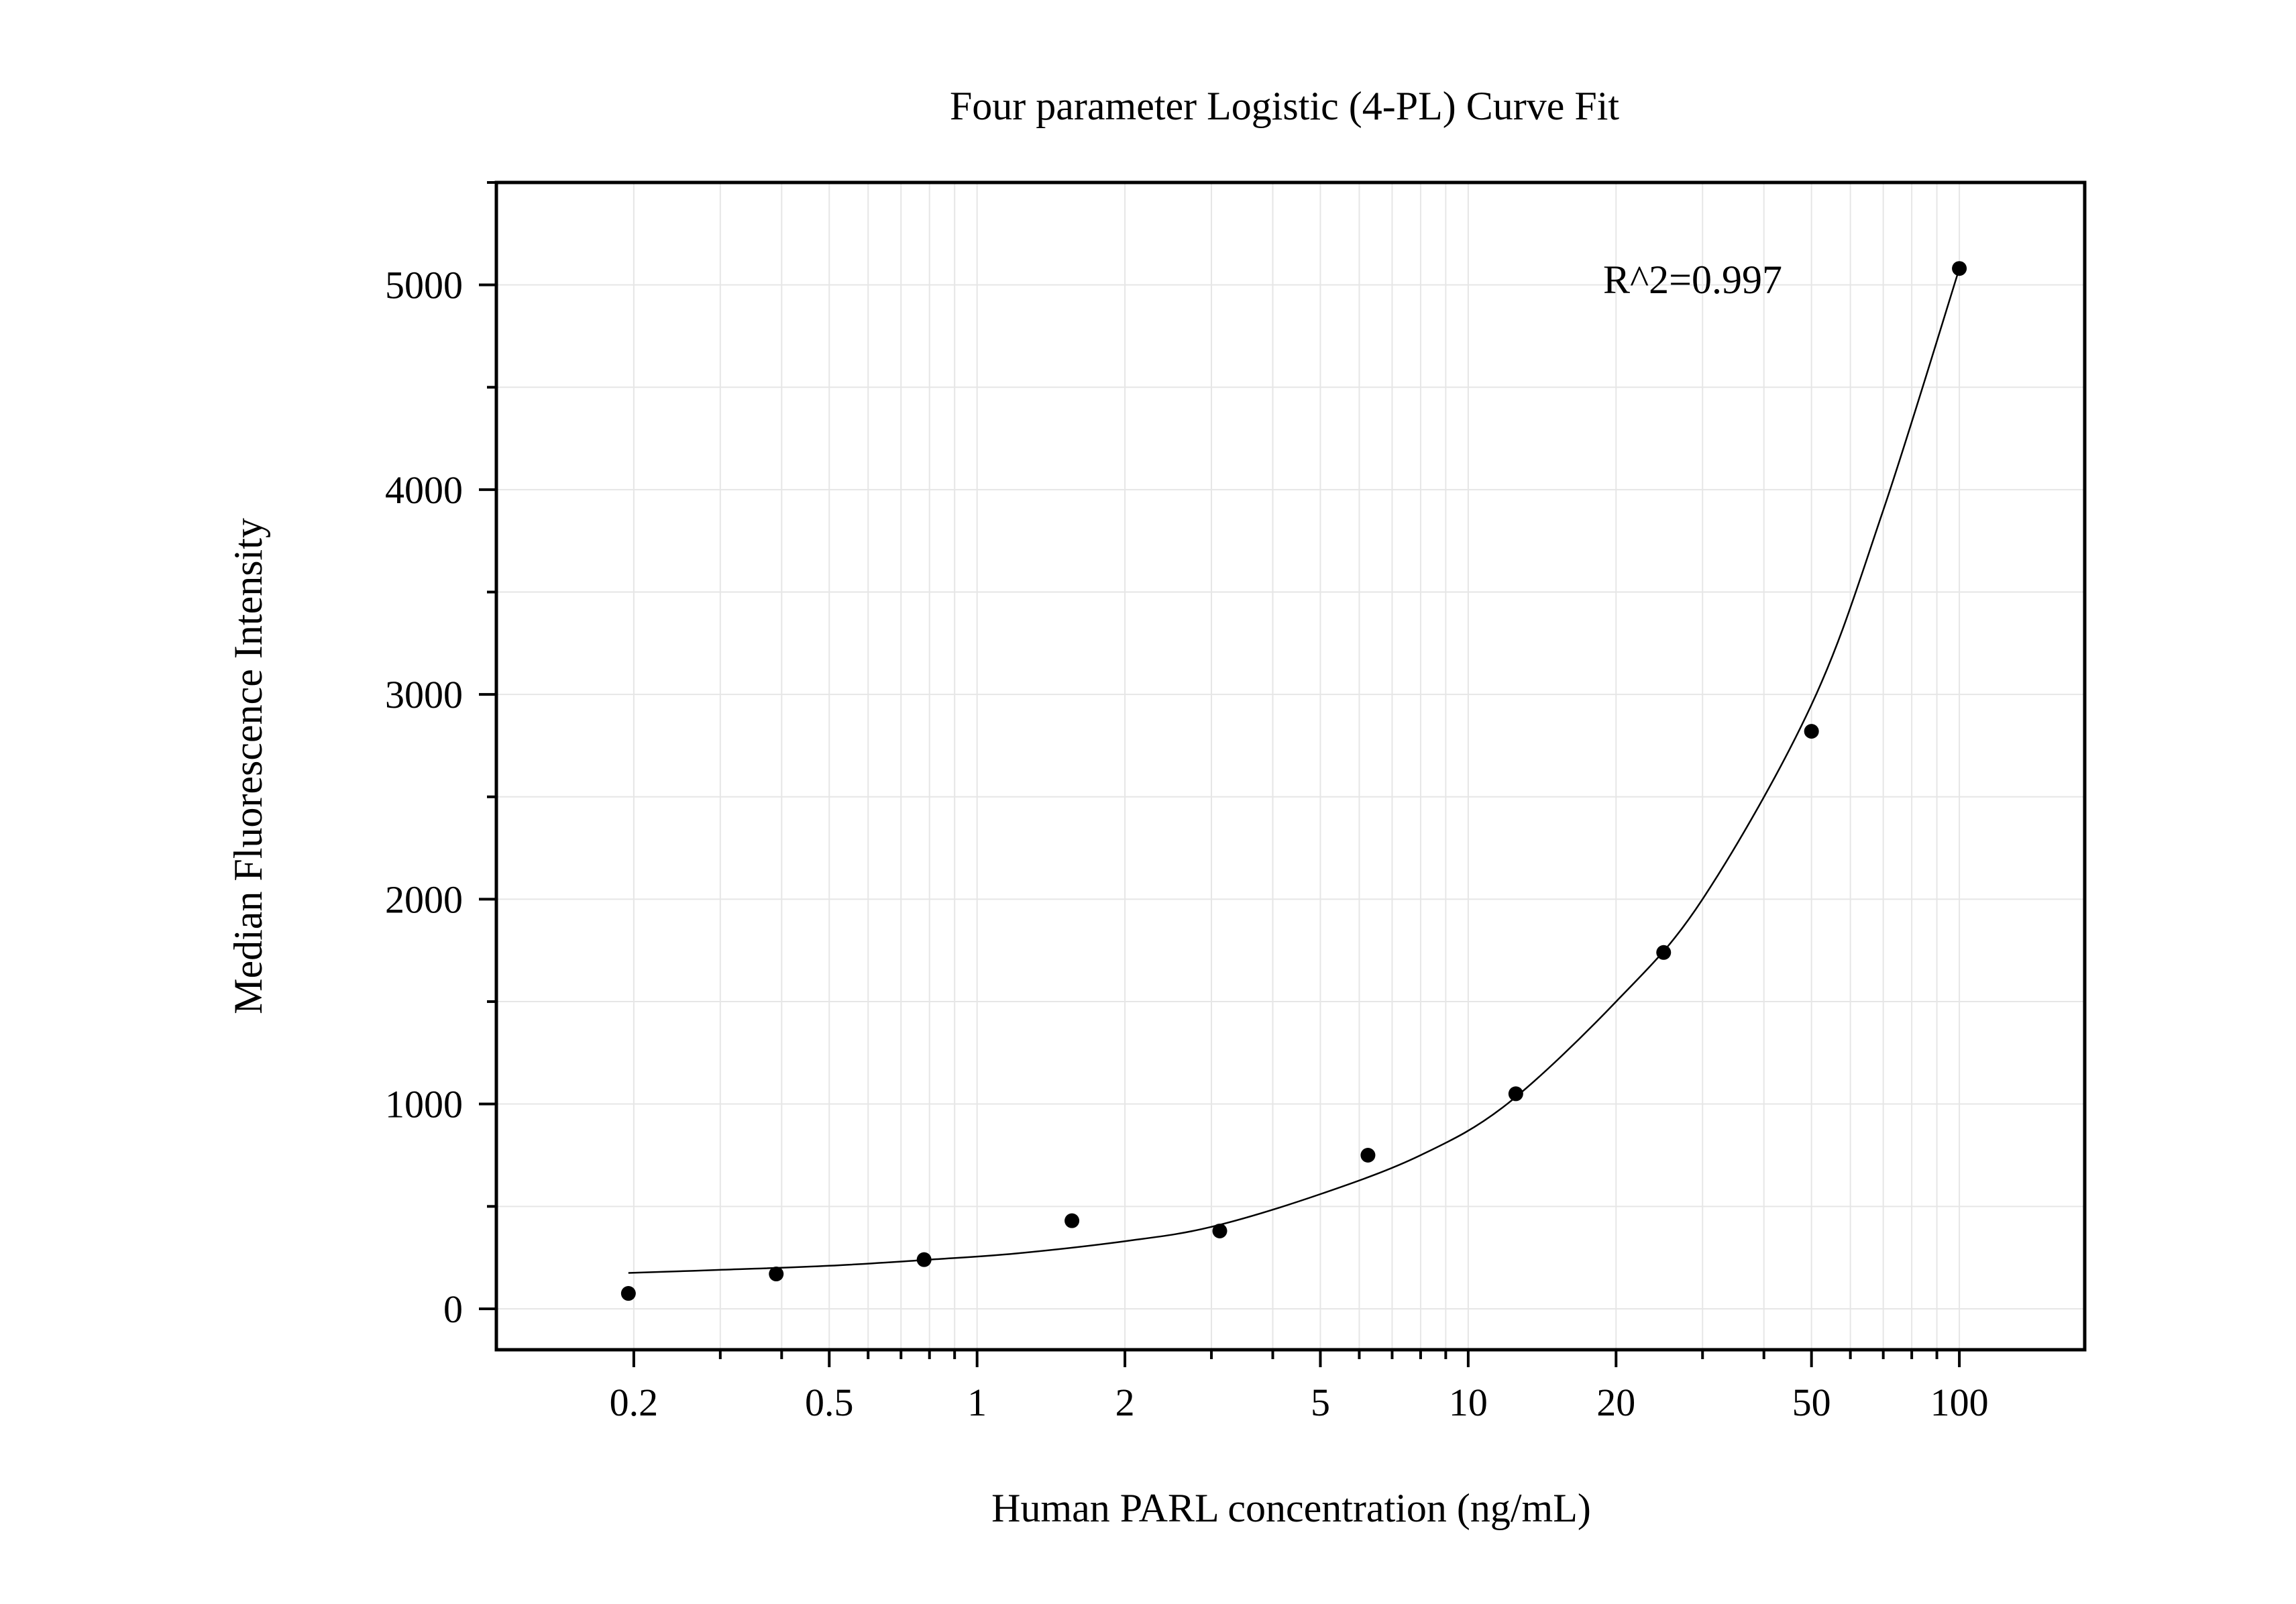 The width and height of the screenshot is (2296, 1604). What do you see at coordinates (424, 285) in the screenshot?
I see `y-tick-label: 5000` at bounding box center [424, 285].